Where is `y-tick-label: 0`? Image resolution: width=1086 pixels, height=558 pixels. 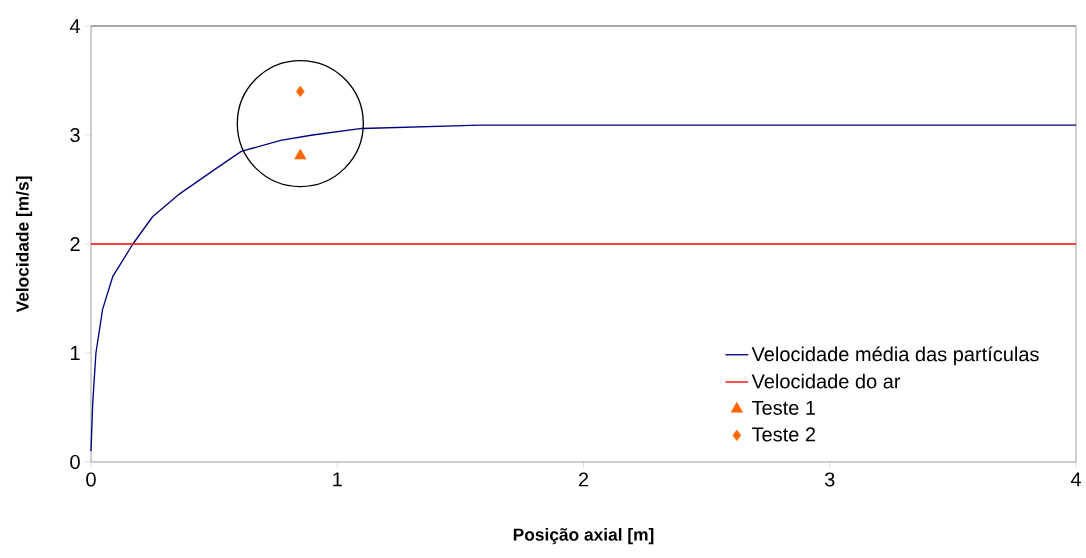 y-tick-label: 0 is located at coordinates (75, 462).